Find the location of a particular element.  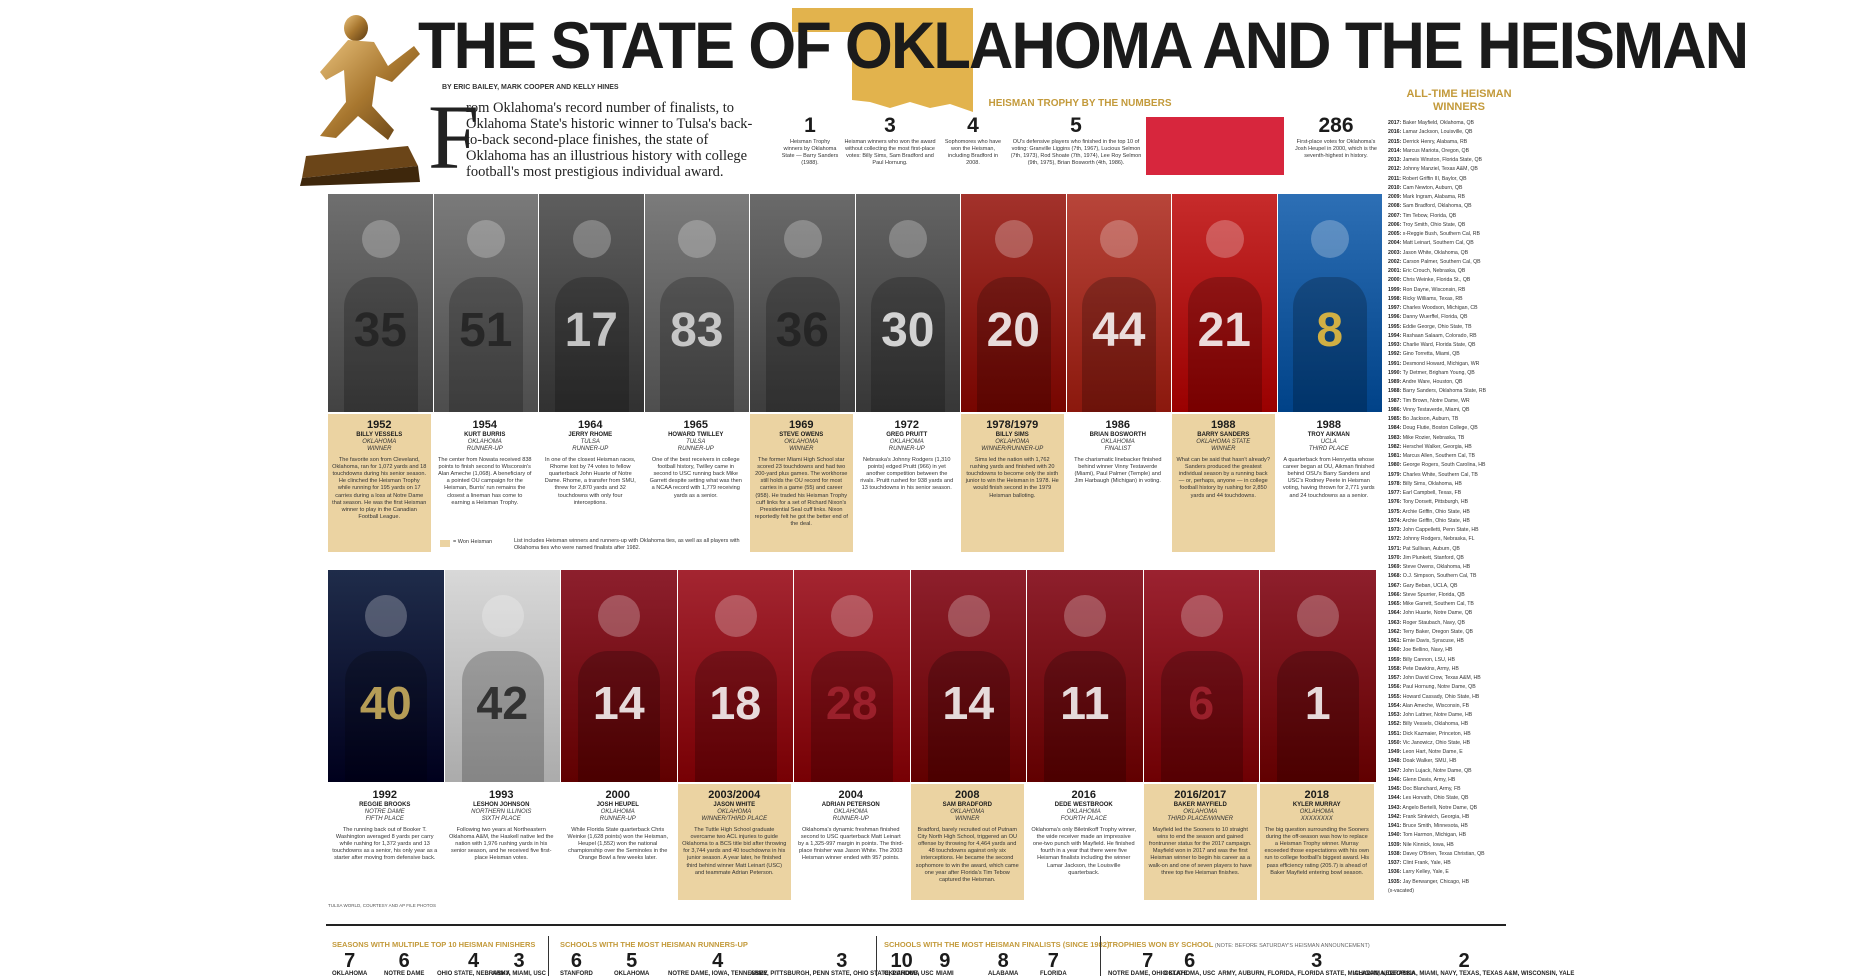

bottom-stat-number: 3 is located at coordinates (842, 961).